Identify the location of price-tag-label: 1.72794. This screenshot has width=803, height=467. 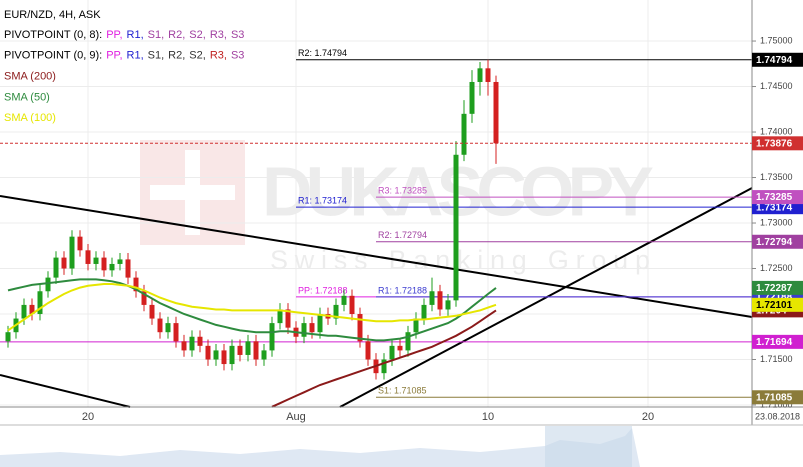
(774, 242).